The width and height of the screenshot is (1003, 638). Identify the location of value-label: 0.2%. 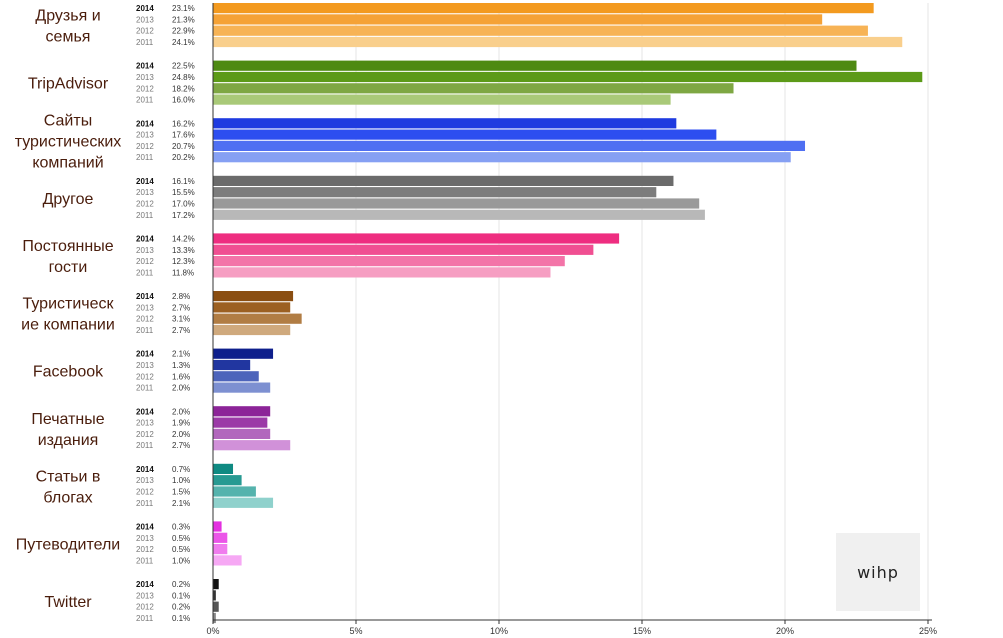
(181, 584).